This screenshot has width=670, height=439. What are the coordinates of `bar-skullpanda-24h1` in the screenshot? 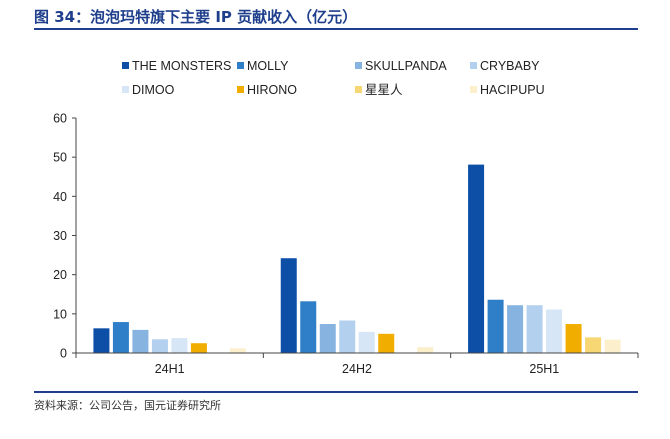 It's located at (140, 341).